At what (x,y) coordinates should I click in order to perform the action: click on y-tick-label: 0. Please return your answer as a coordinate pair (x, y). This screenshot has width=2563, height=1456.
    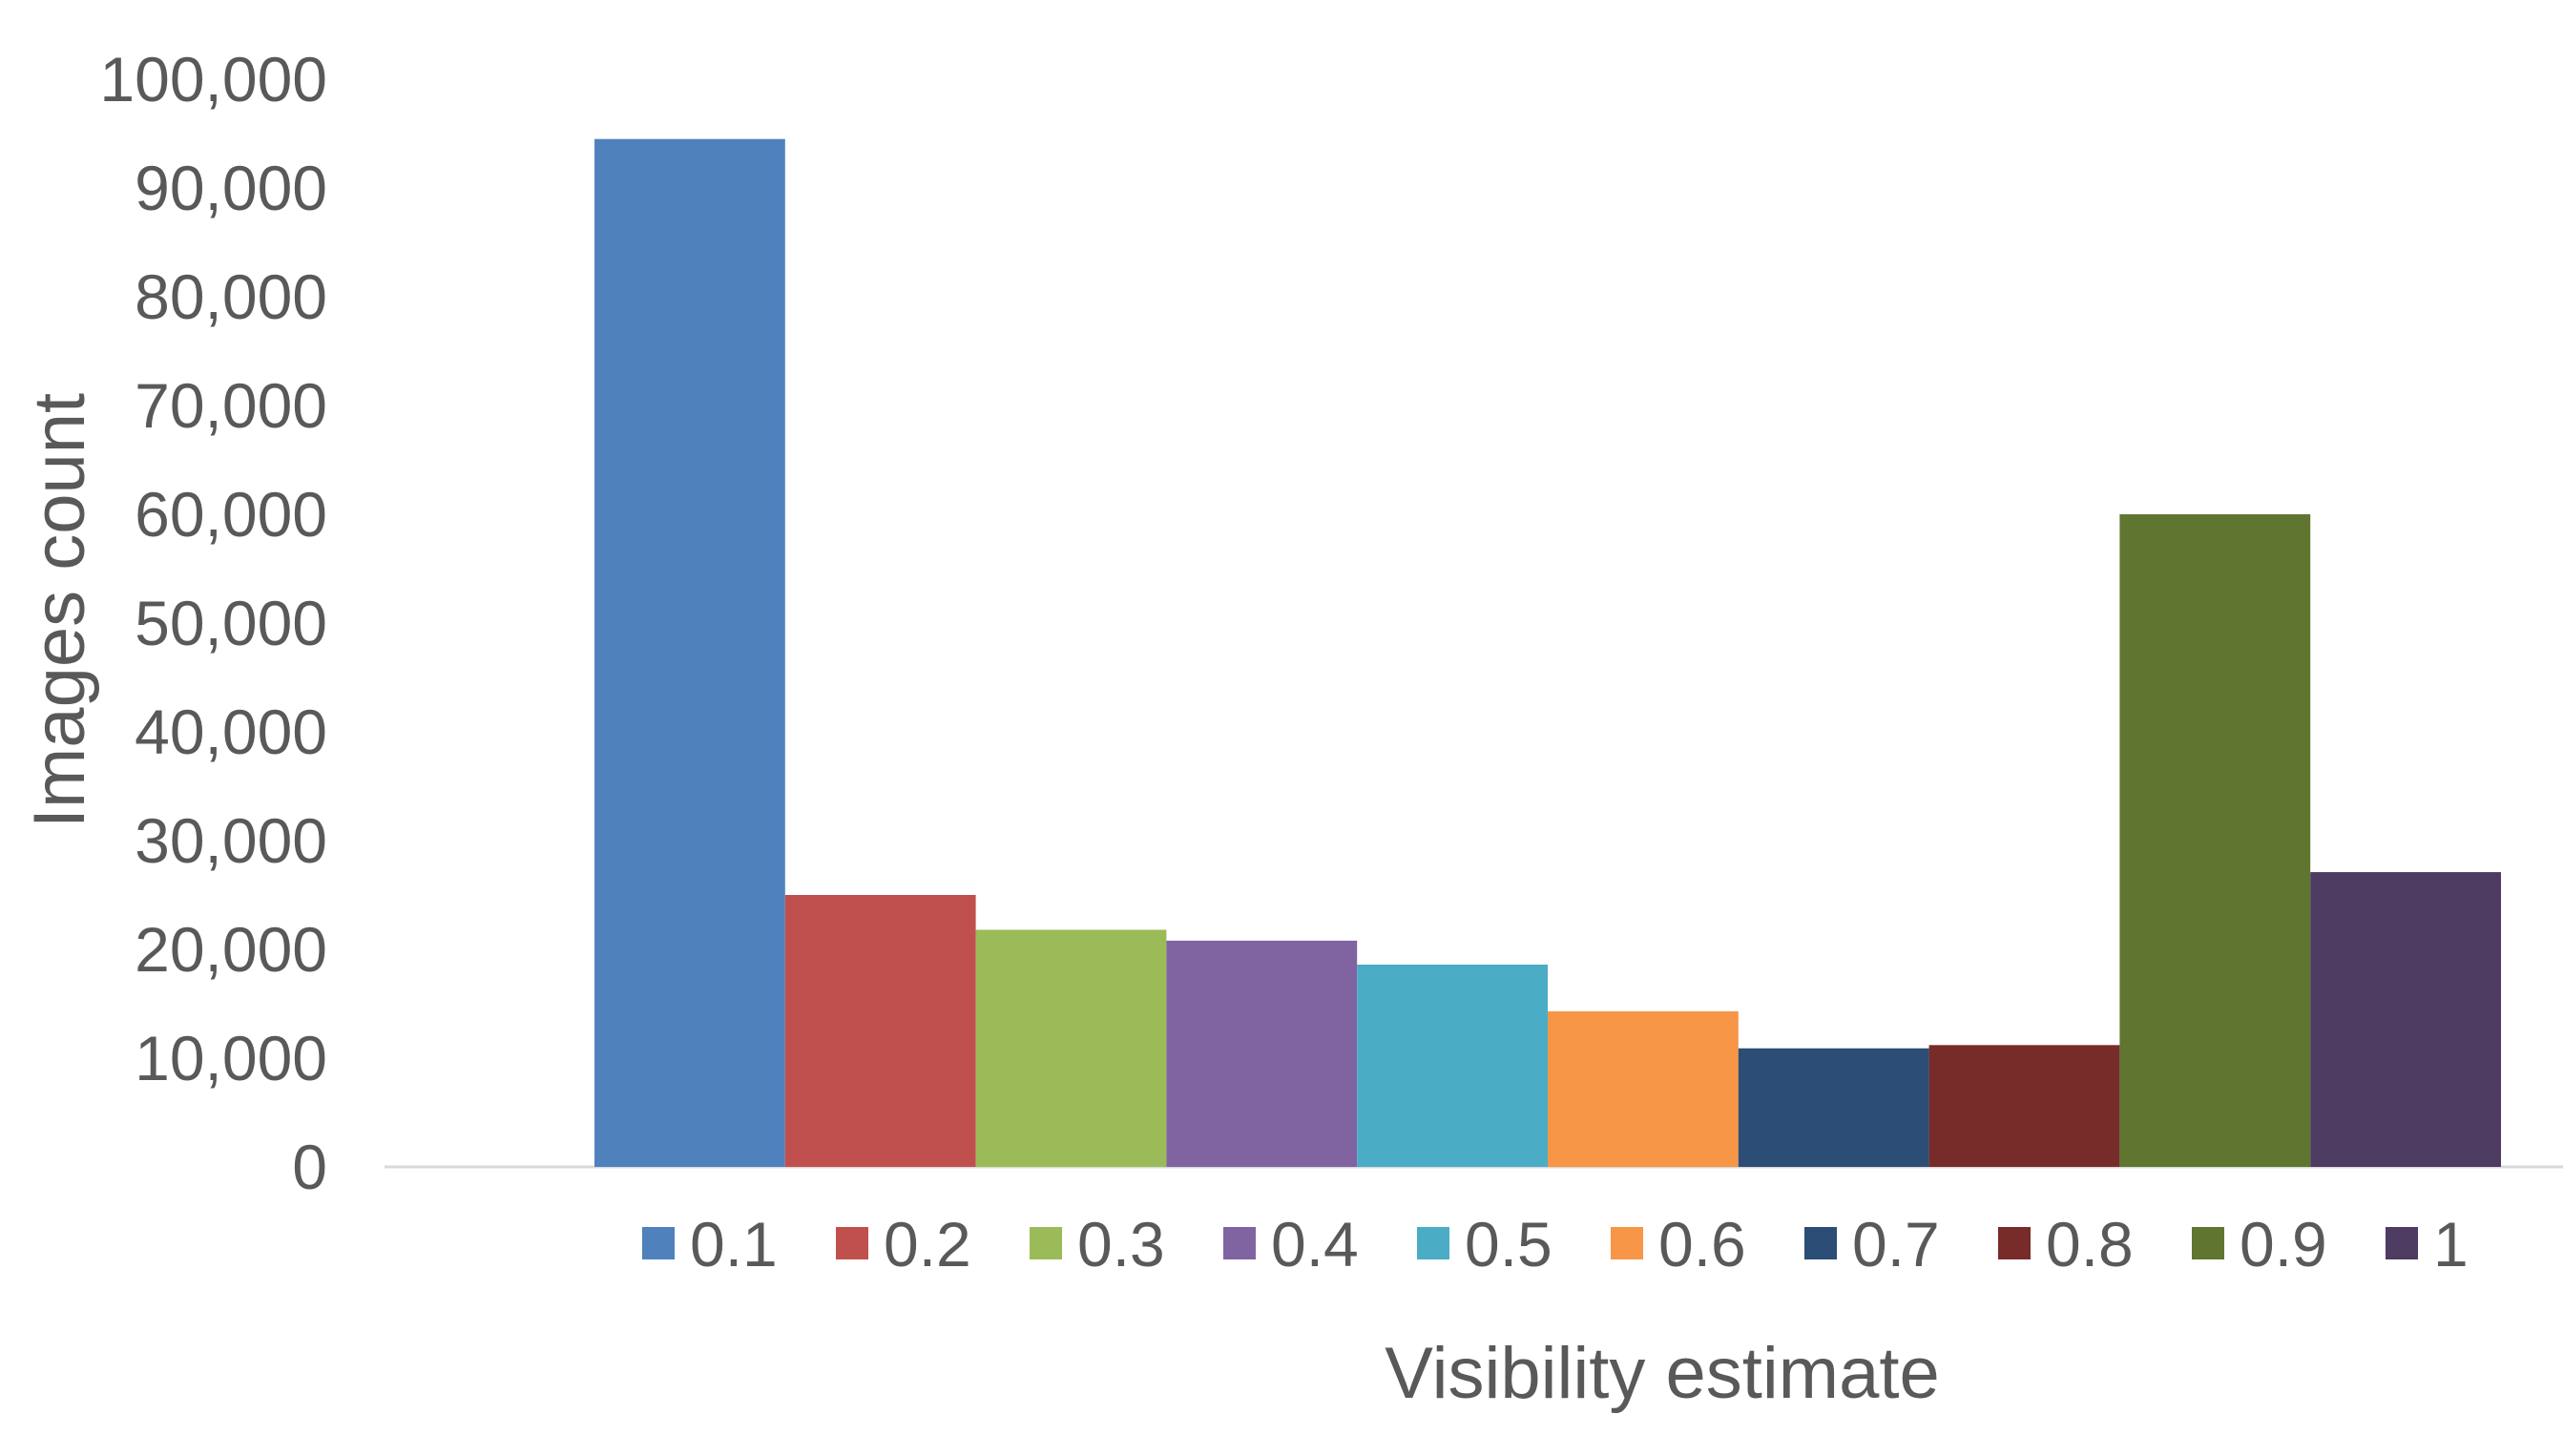
    Looking at the image, I should click on (309, 1167).